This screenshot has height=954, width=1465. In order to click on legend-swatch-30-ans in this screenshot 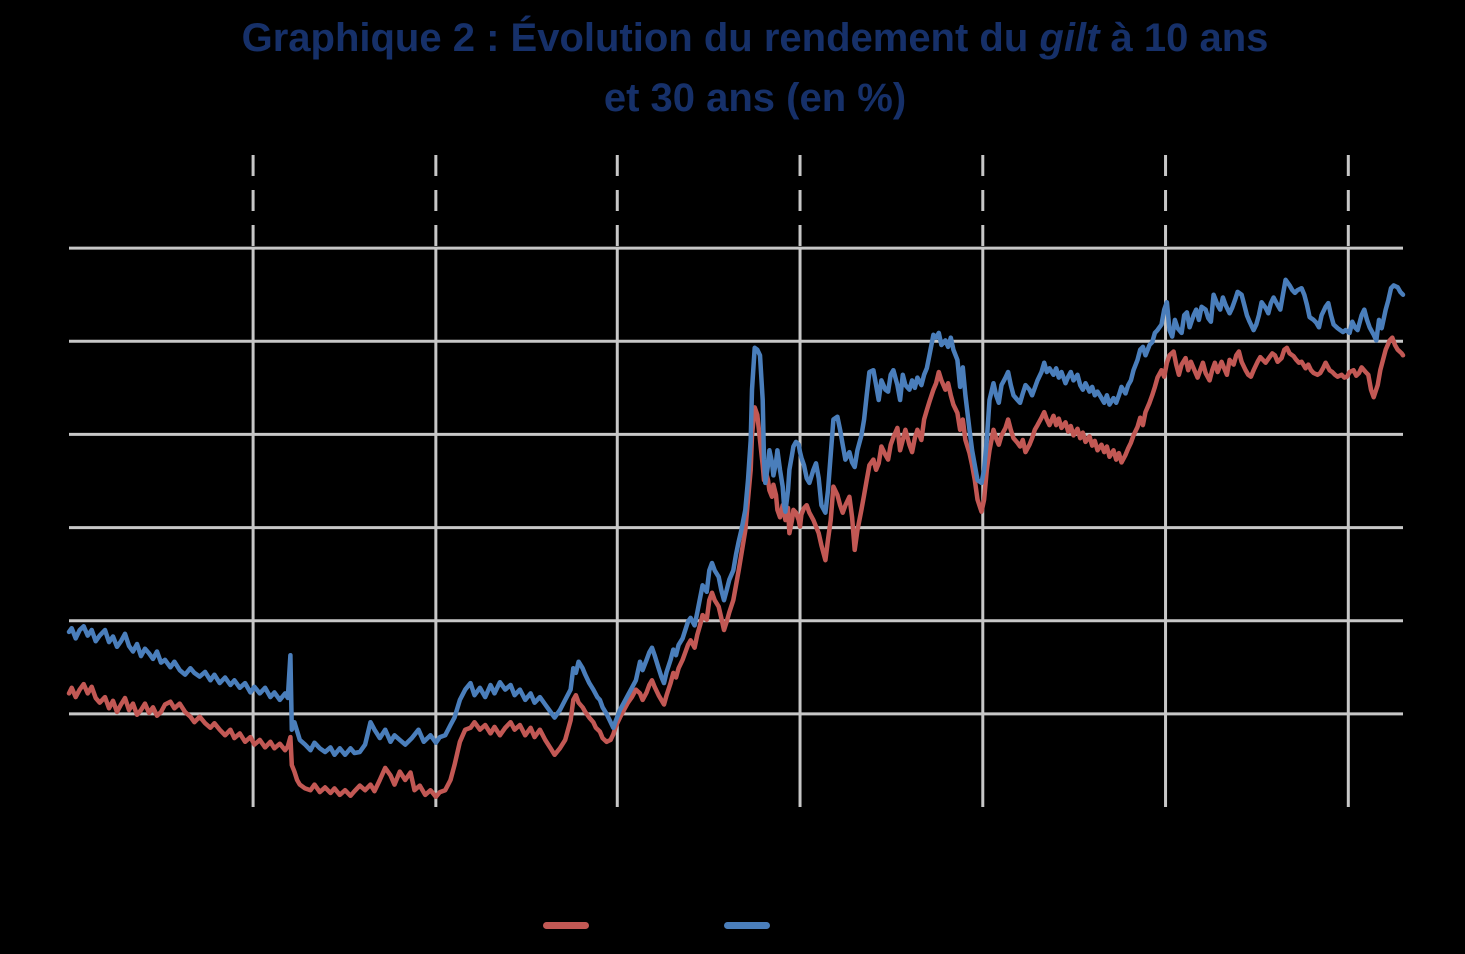, I will do `click(747, 925)`.